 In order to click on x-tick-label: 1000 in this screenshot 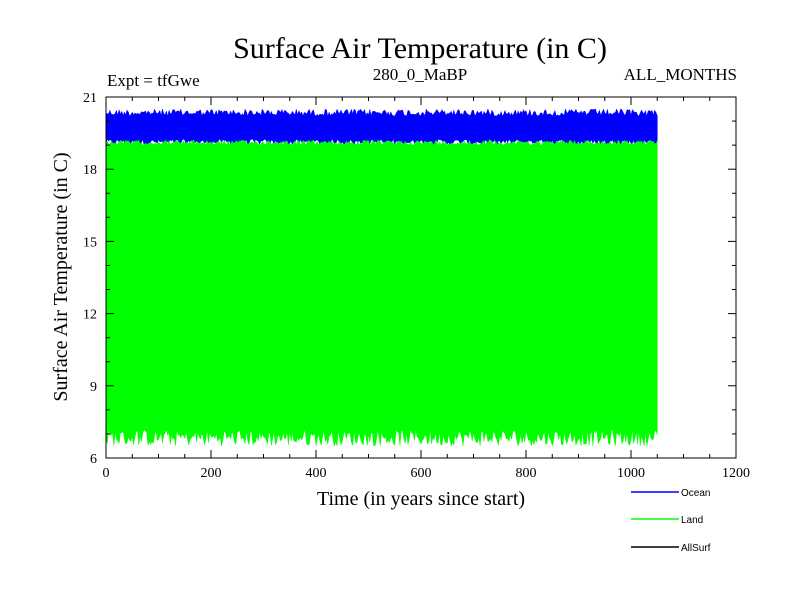, I will do `click(631, 473)`.